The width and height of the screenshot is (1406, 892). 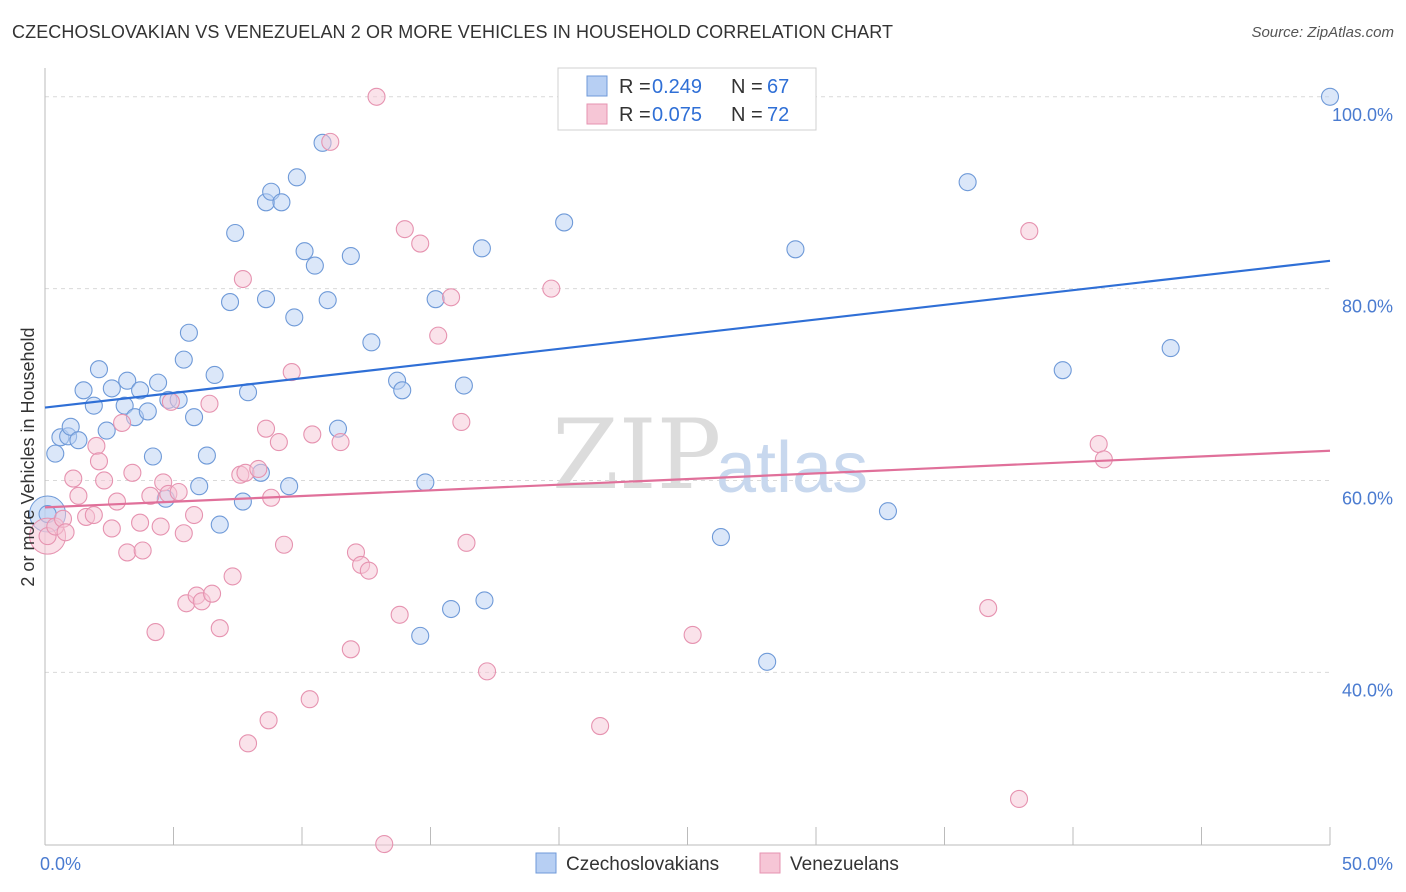 I want to click on trend-line-pink, so click(x=687, y=479).